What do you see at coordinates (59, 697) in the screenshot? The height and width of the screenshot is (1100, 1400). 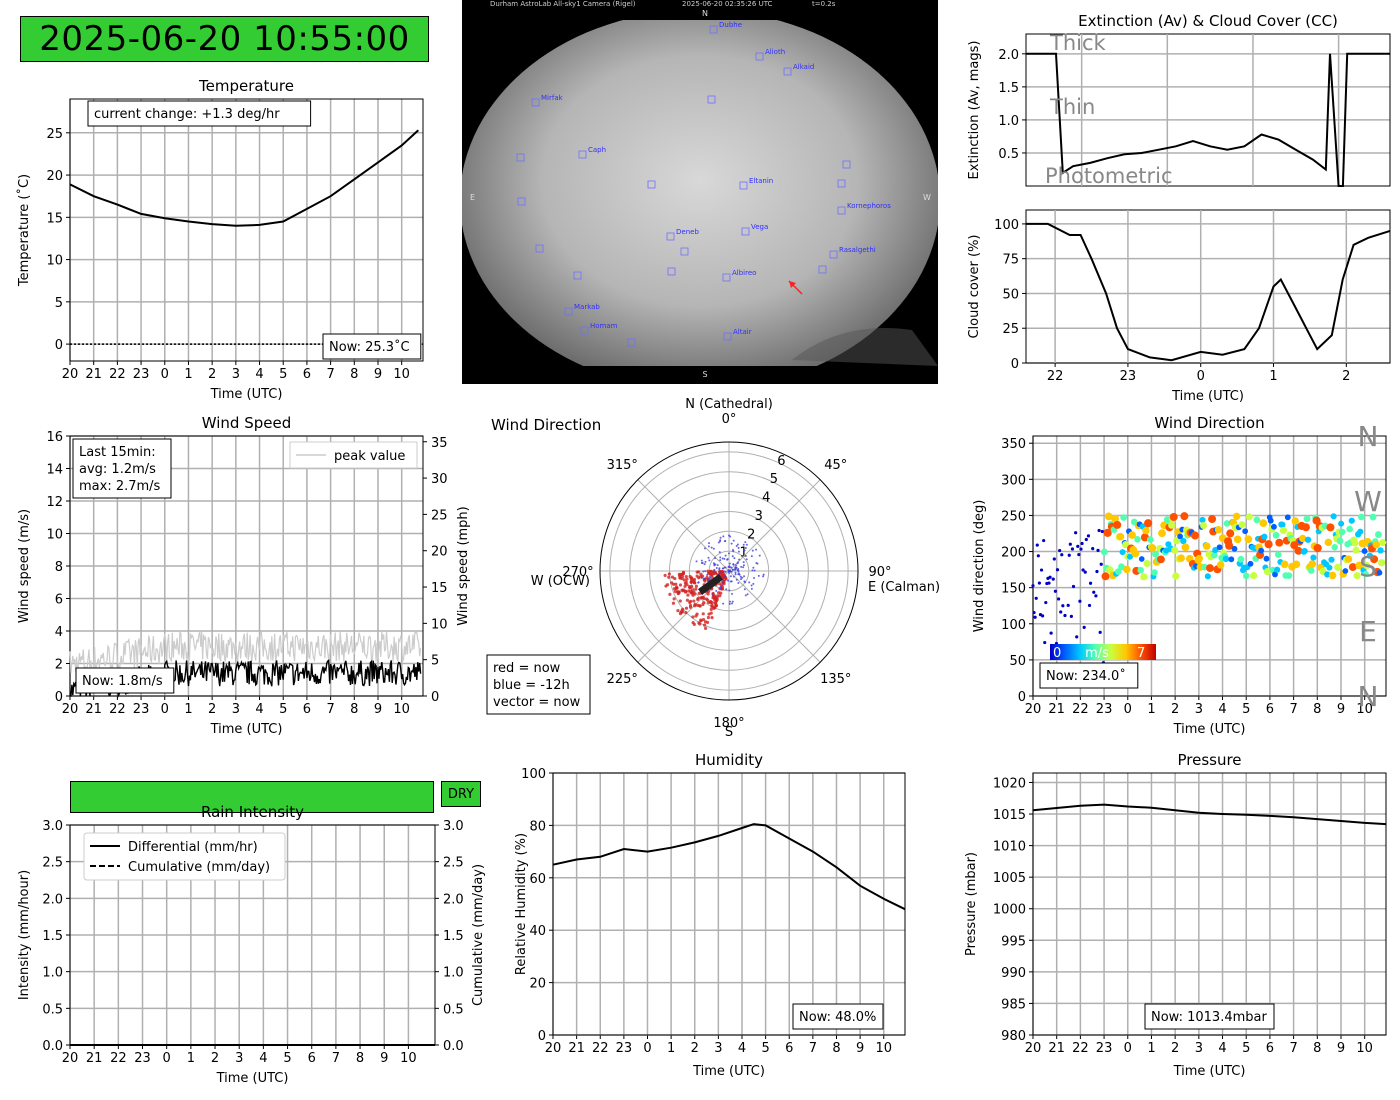 I see `y-tick-label: 0` at bounding box center [59, 697].